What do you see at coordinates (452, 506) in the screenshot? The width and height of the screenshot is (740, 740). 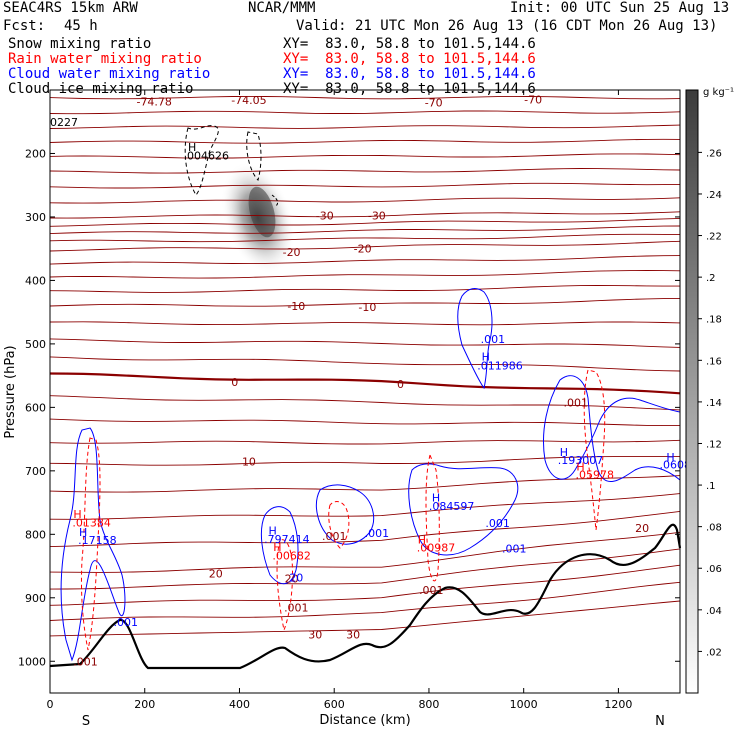 I see `mixing-ratio-label: .084597` at bounding box center [452, 506].